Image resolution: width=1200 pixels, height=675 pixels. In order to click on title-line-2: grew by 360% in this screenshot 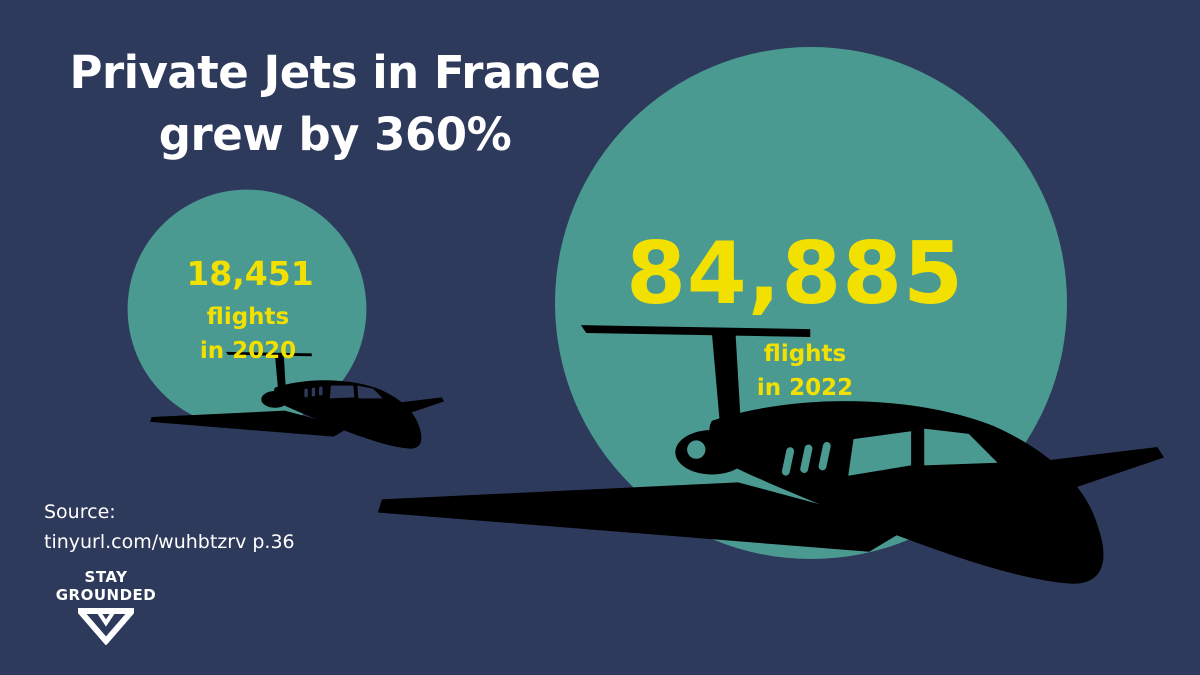, I will do `click(335, 135)`.